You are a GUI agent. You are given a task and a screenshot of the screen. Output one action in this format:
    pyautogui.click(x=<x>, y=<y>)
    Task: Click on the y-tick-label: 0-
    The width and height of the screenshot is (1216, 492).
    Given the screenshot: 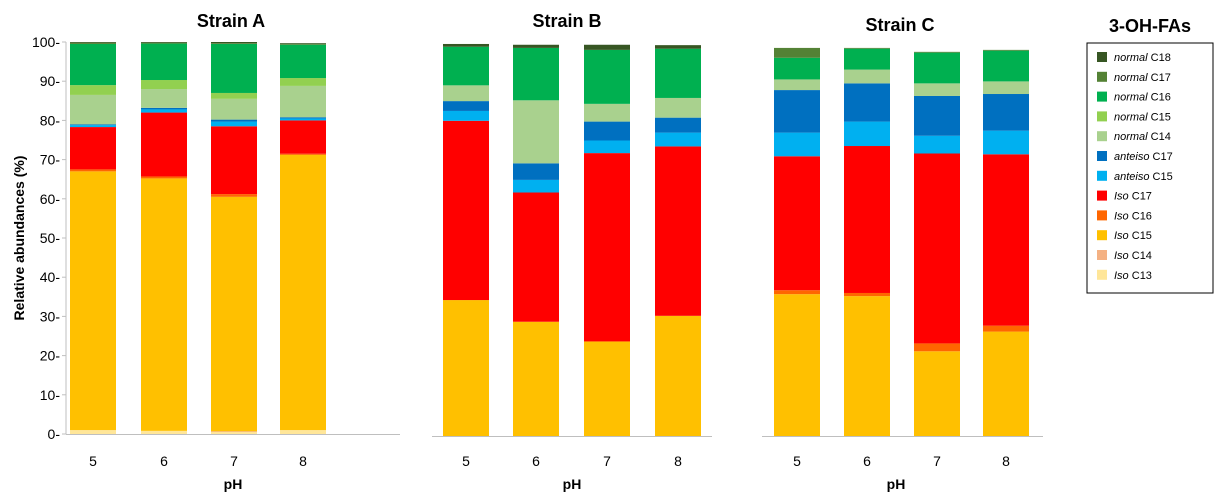 What is the action you would take?
    pyautogui.click(x=54, y=434)
    